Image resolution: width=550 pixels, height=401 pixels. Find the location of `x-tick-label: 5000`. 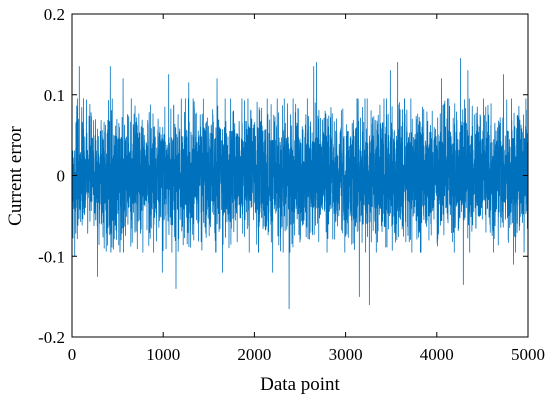

x-tick-label: 5000 is located at coordinates (528, 354).